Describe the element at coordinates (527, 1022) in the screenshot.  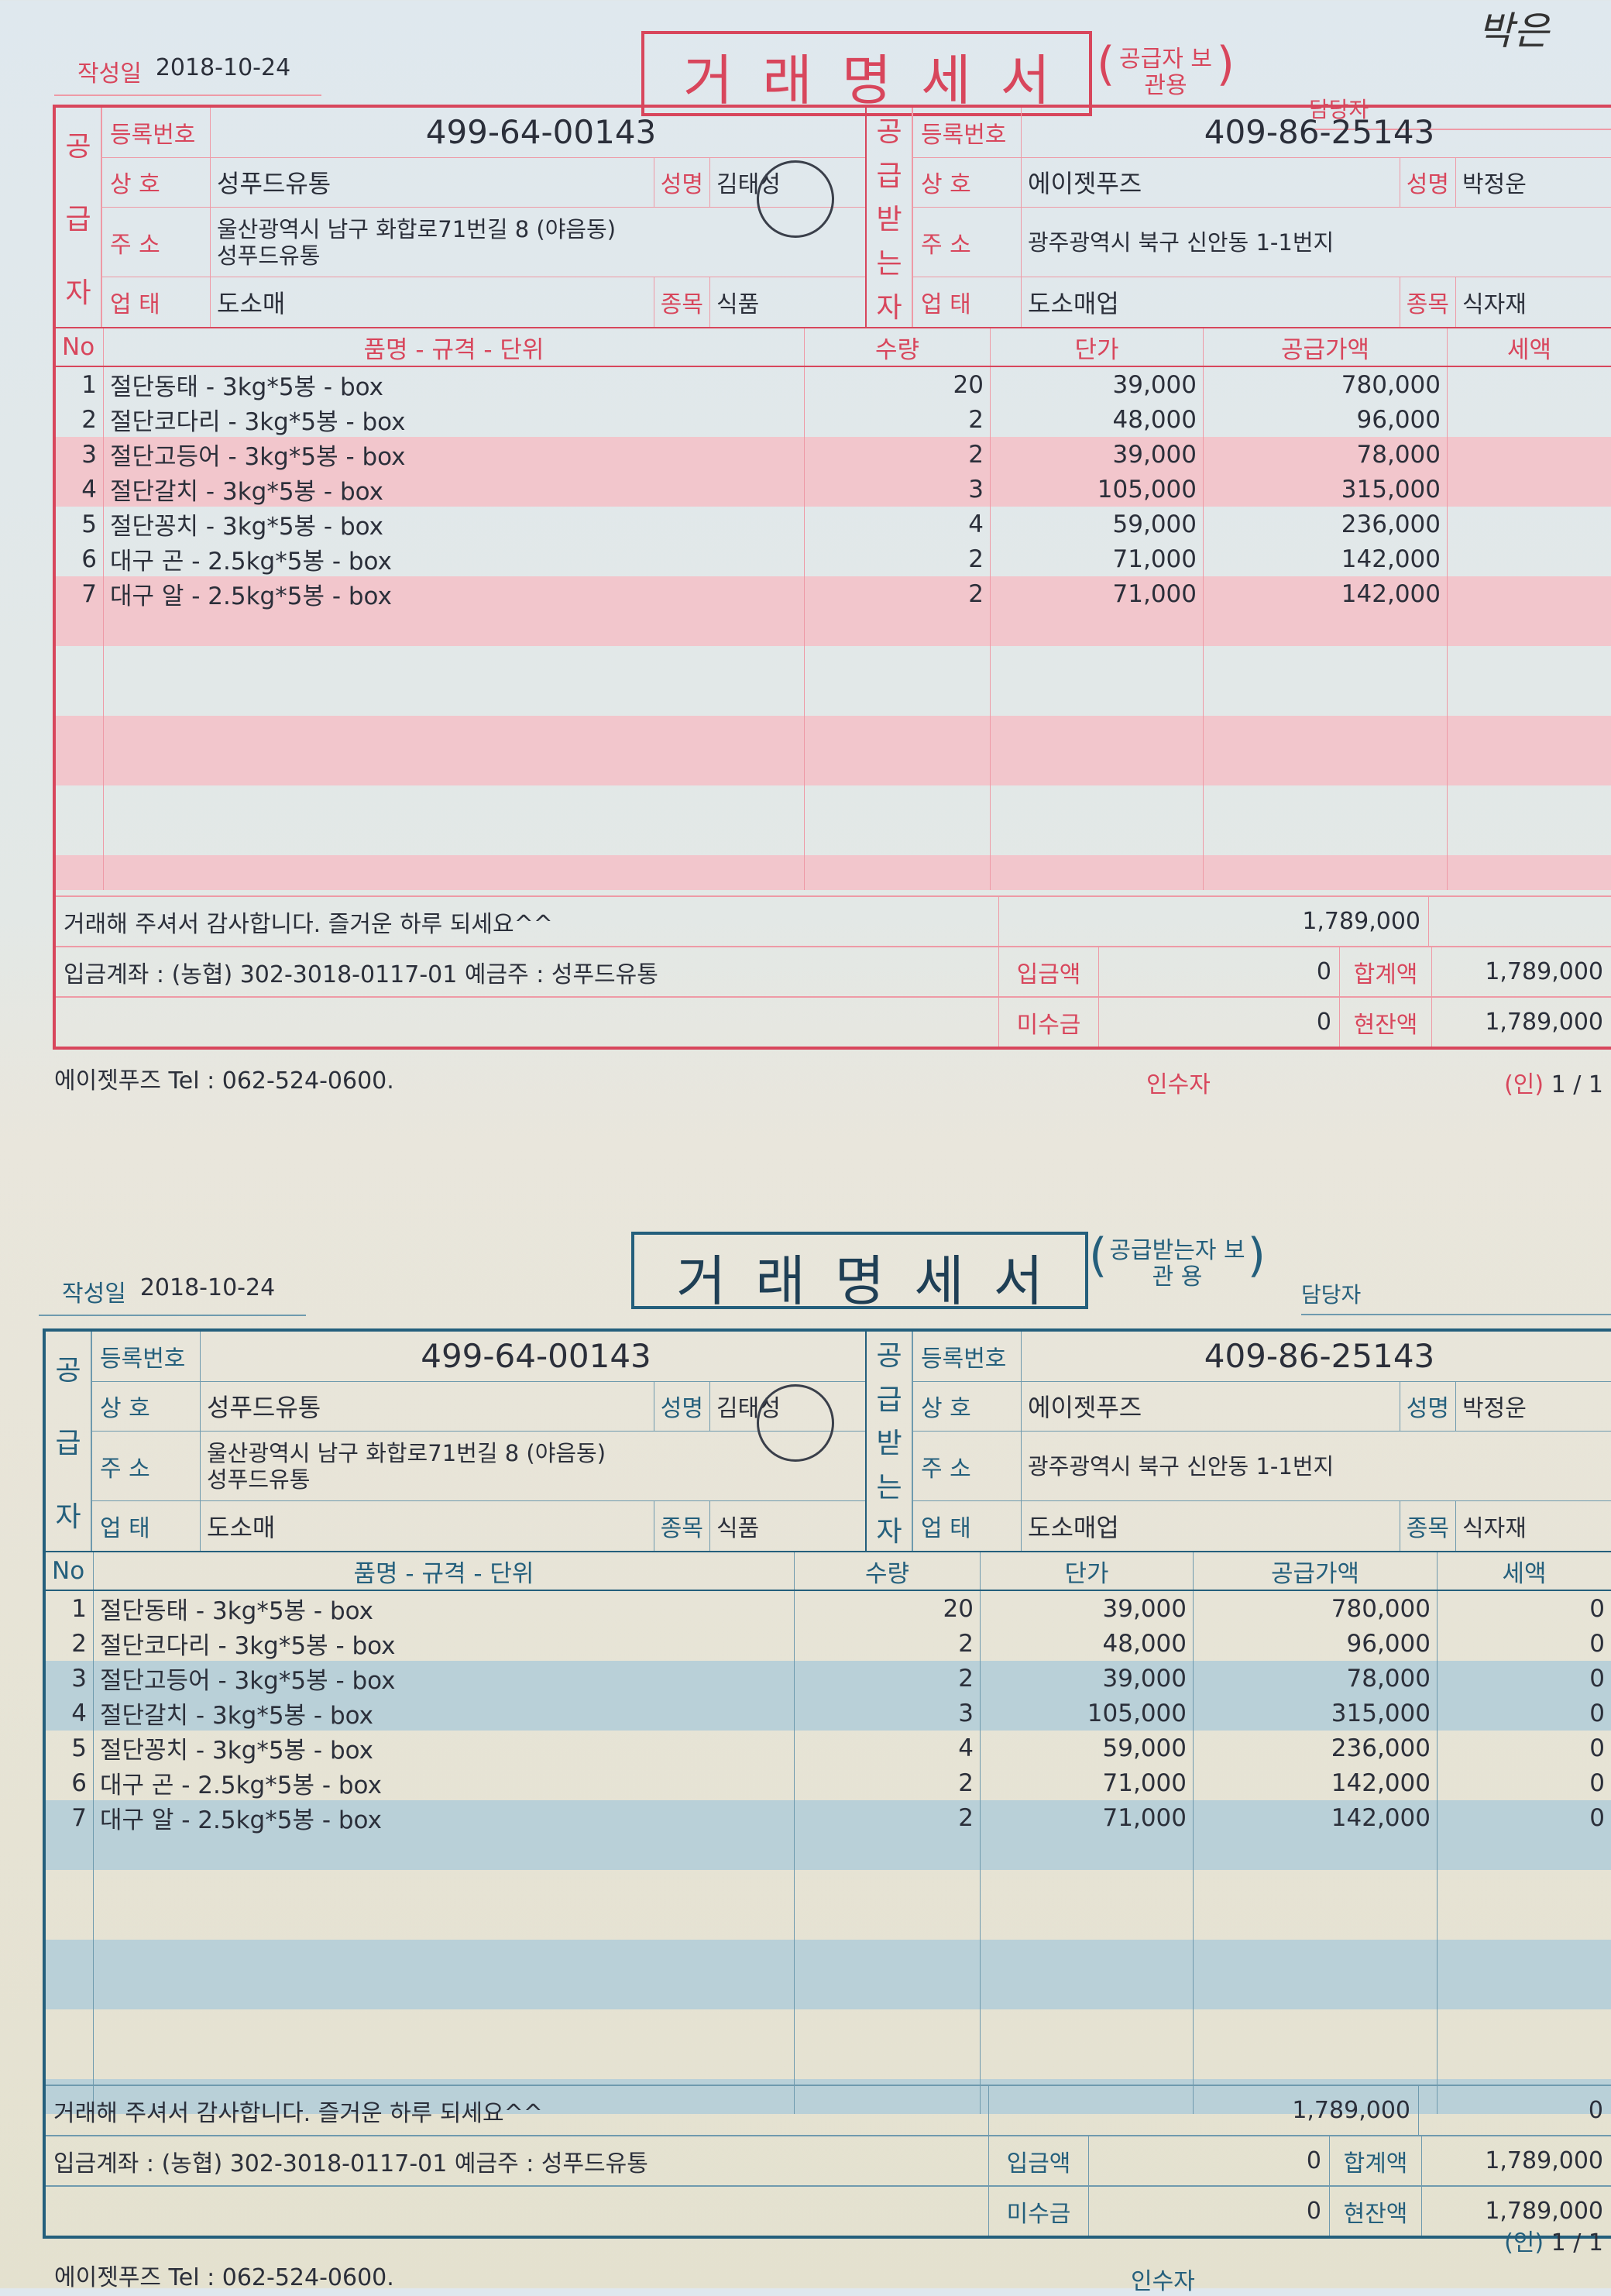
I see `spacer` at that location.